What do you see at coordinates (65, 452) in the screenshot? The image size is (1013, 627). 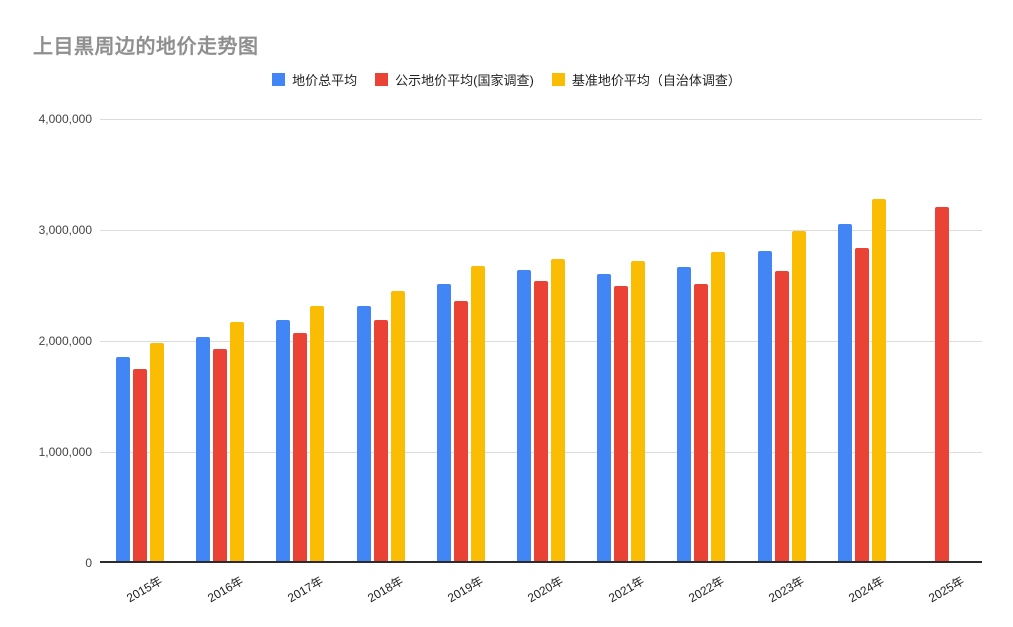 I see `y-tick-label: 1,000,000` at bounding box center [65, 452].